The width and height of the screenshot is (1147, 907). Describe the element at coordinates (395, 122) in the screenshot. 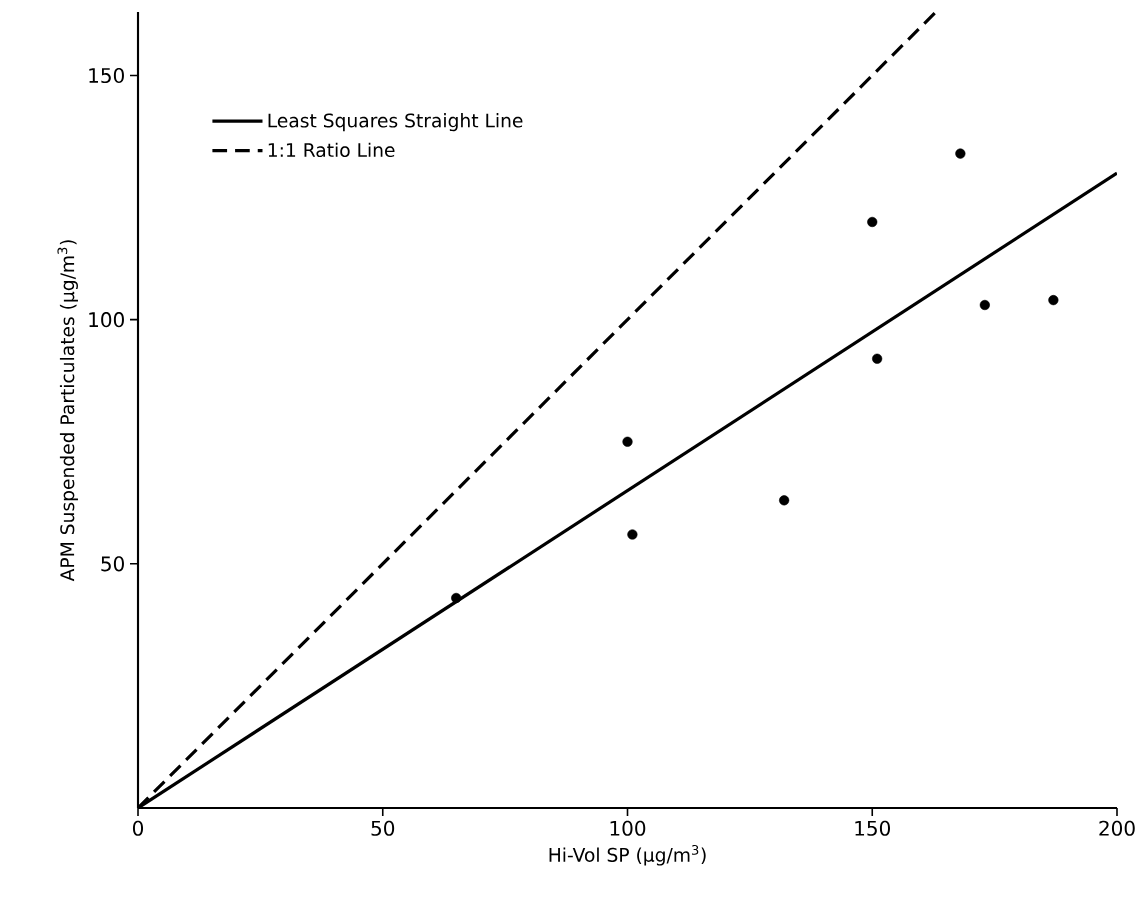

I see `legend-label: Least Squares Straight Line` at that location.